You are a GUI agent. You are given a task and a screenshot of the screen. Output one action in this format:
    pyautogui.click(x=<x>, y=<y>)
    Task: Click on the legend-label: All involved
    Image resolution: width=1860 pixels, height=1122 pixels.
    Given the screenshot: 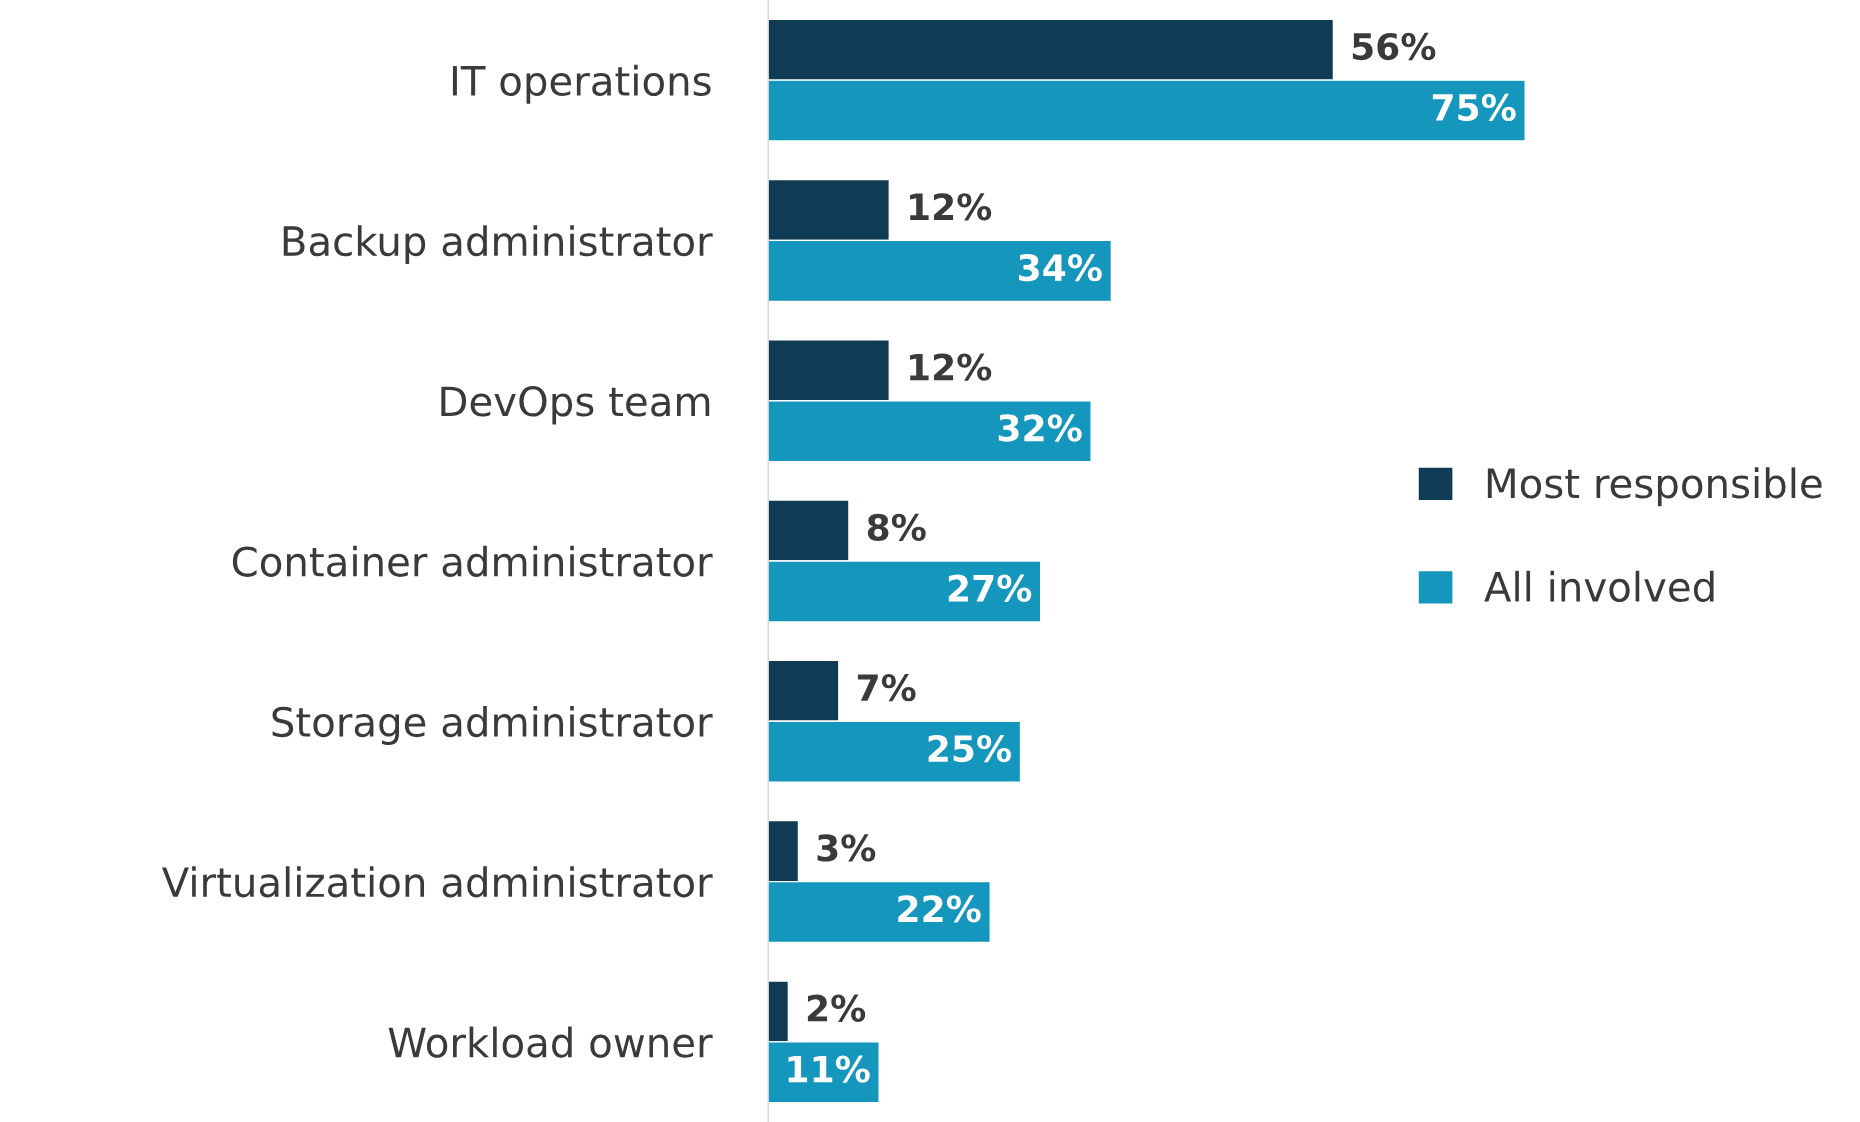 What is the action you would take?
    pyautogui.click(x=1599, y=586)
    